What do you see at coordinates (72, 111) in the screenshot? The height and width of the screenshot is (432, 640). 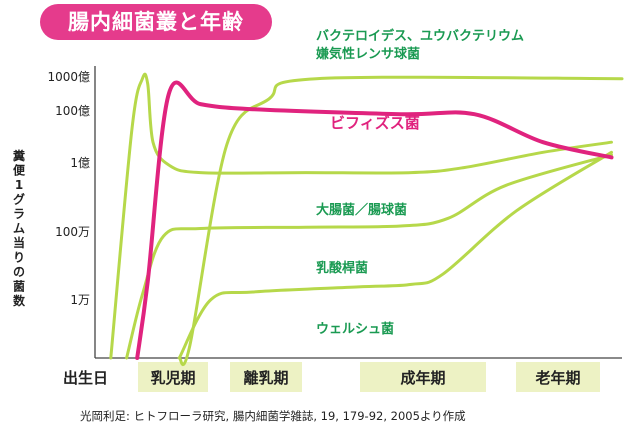 I see `y-tick-label: 100億` at bounding box center [72, 111].